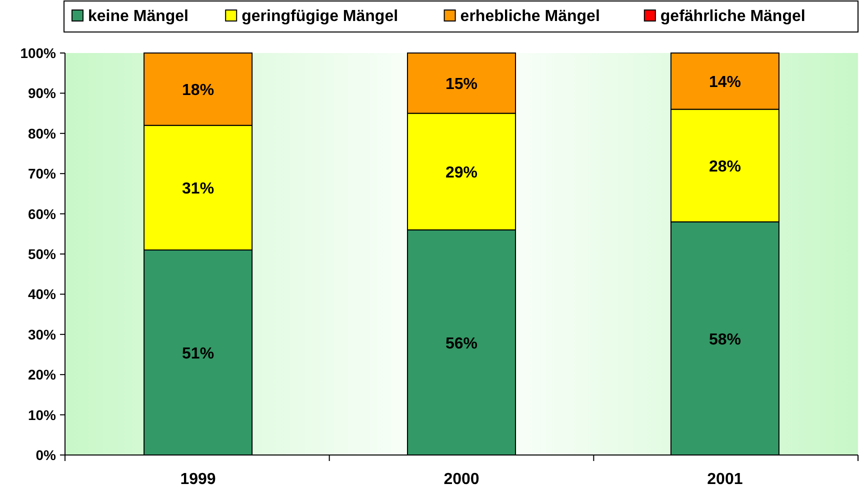 This screenshot has width=859, height=495. I want to click on data-label: 31%, so click(198, 189).